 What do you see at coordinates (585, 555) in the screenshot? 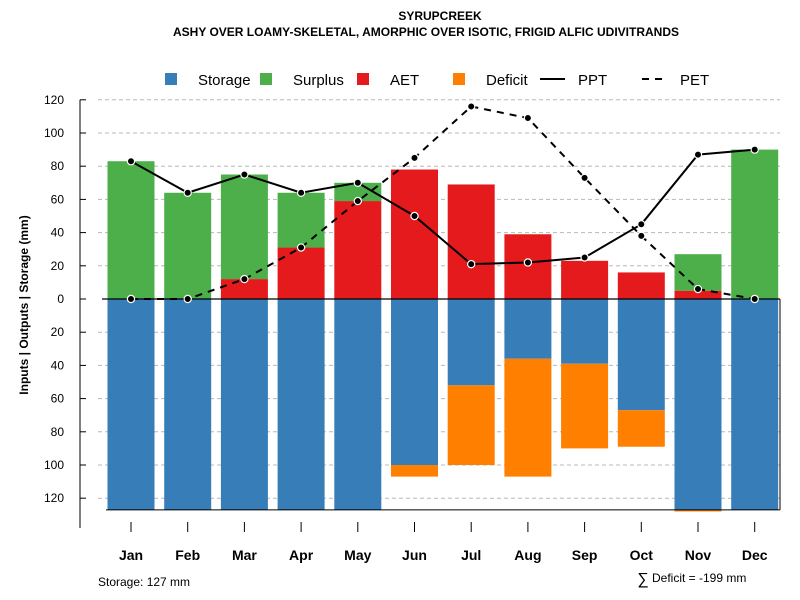
I see `x-tick-label-sep: Sep` at bounding box center [585, 555].